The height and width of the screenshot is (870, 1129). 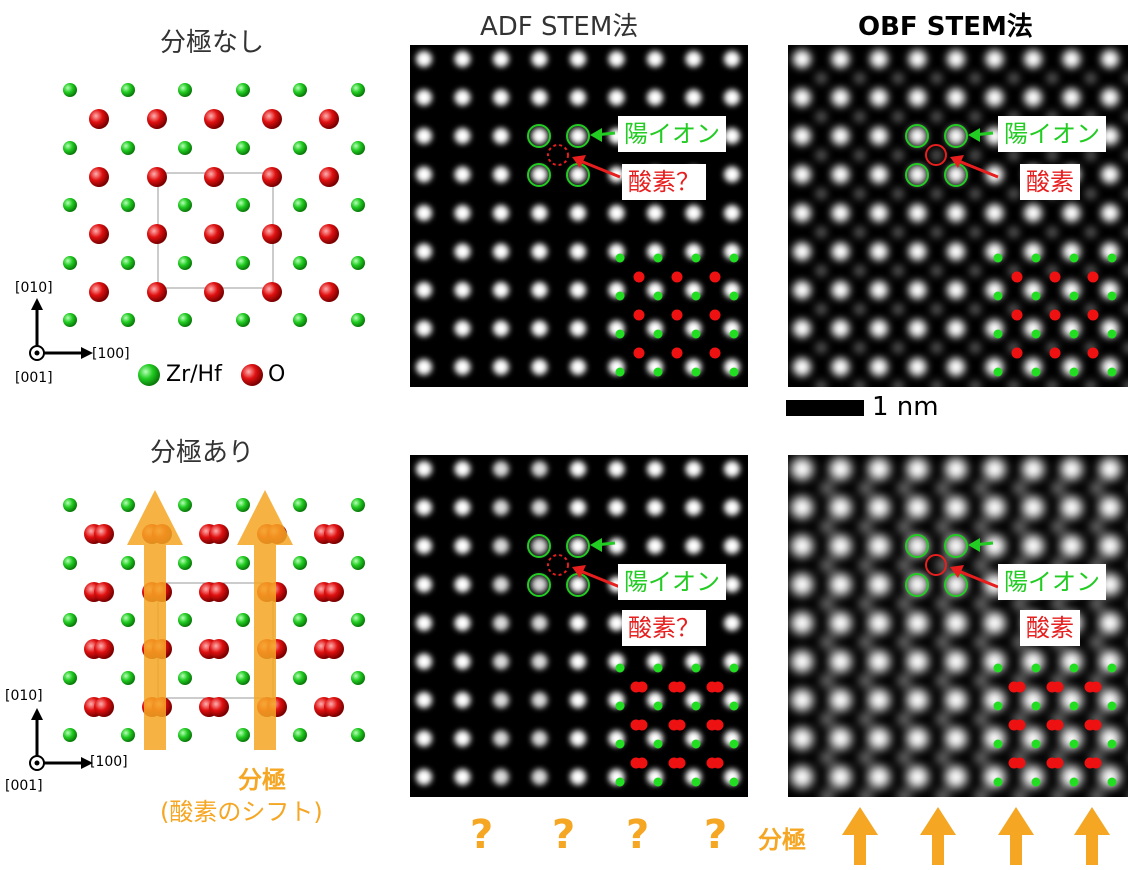 I want to click on polarization-arrow-up-icon, so click(x=938, y=836).